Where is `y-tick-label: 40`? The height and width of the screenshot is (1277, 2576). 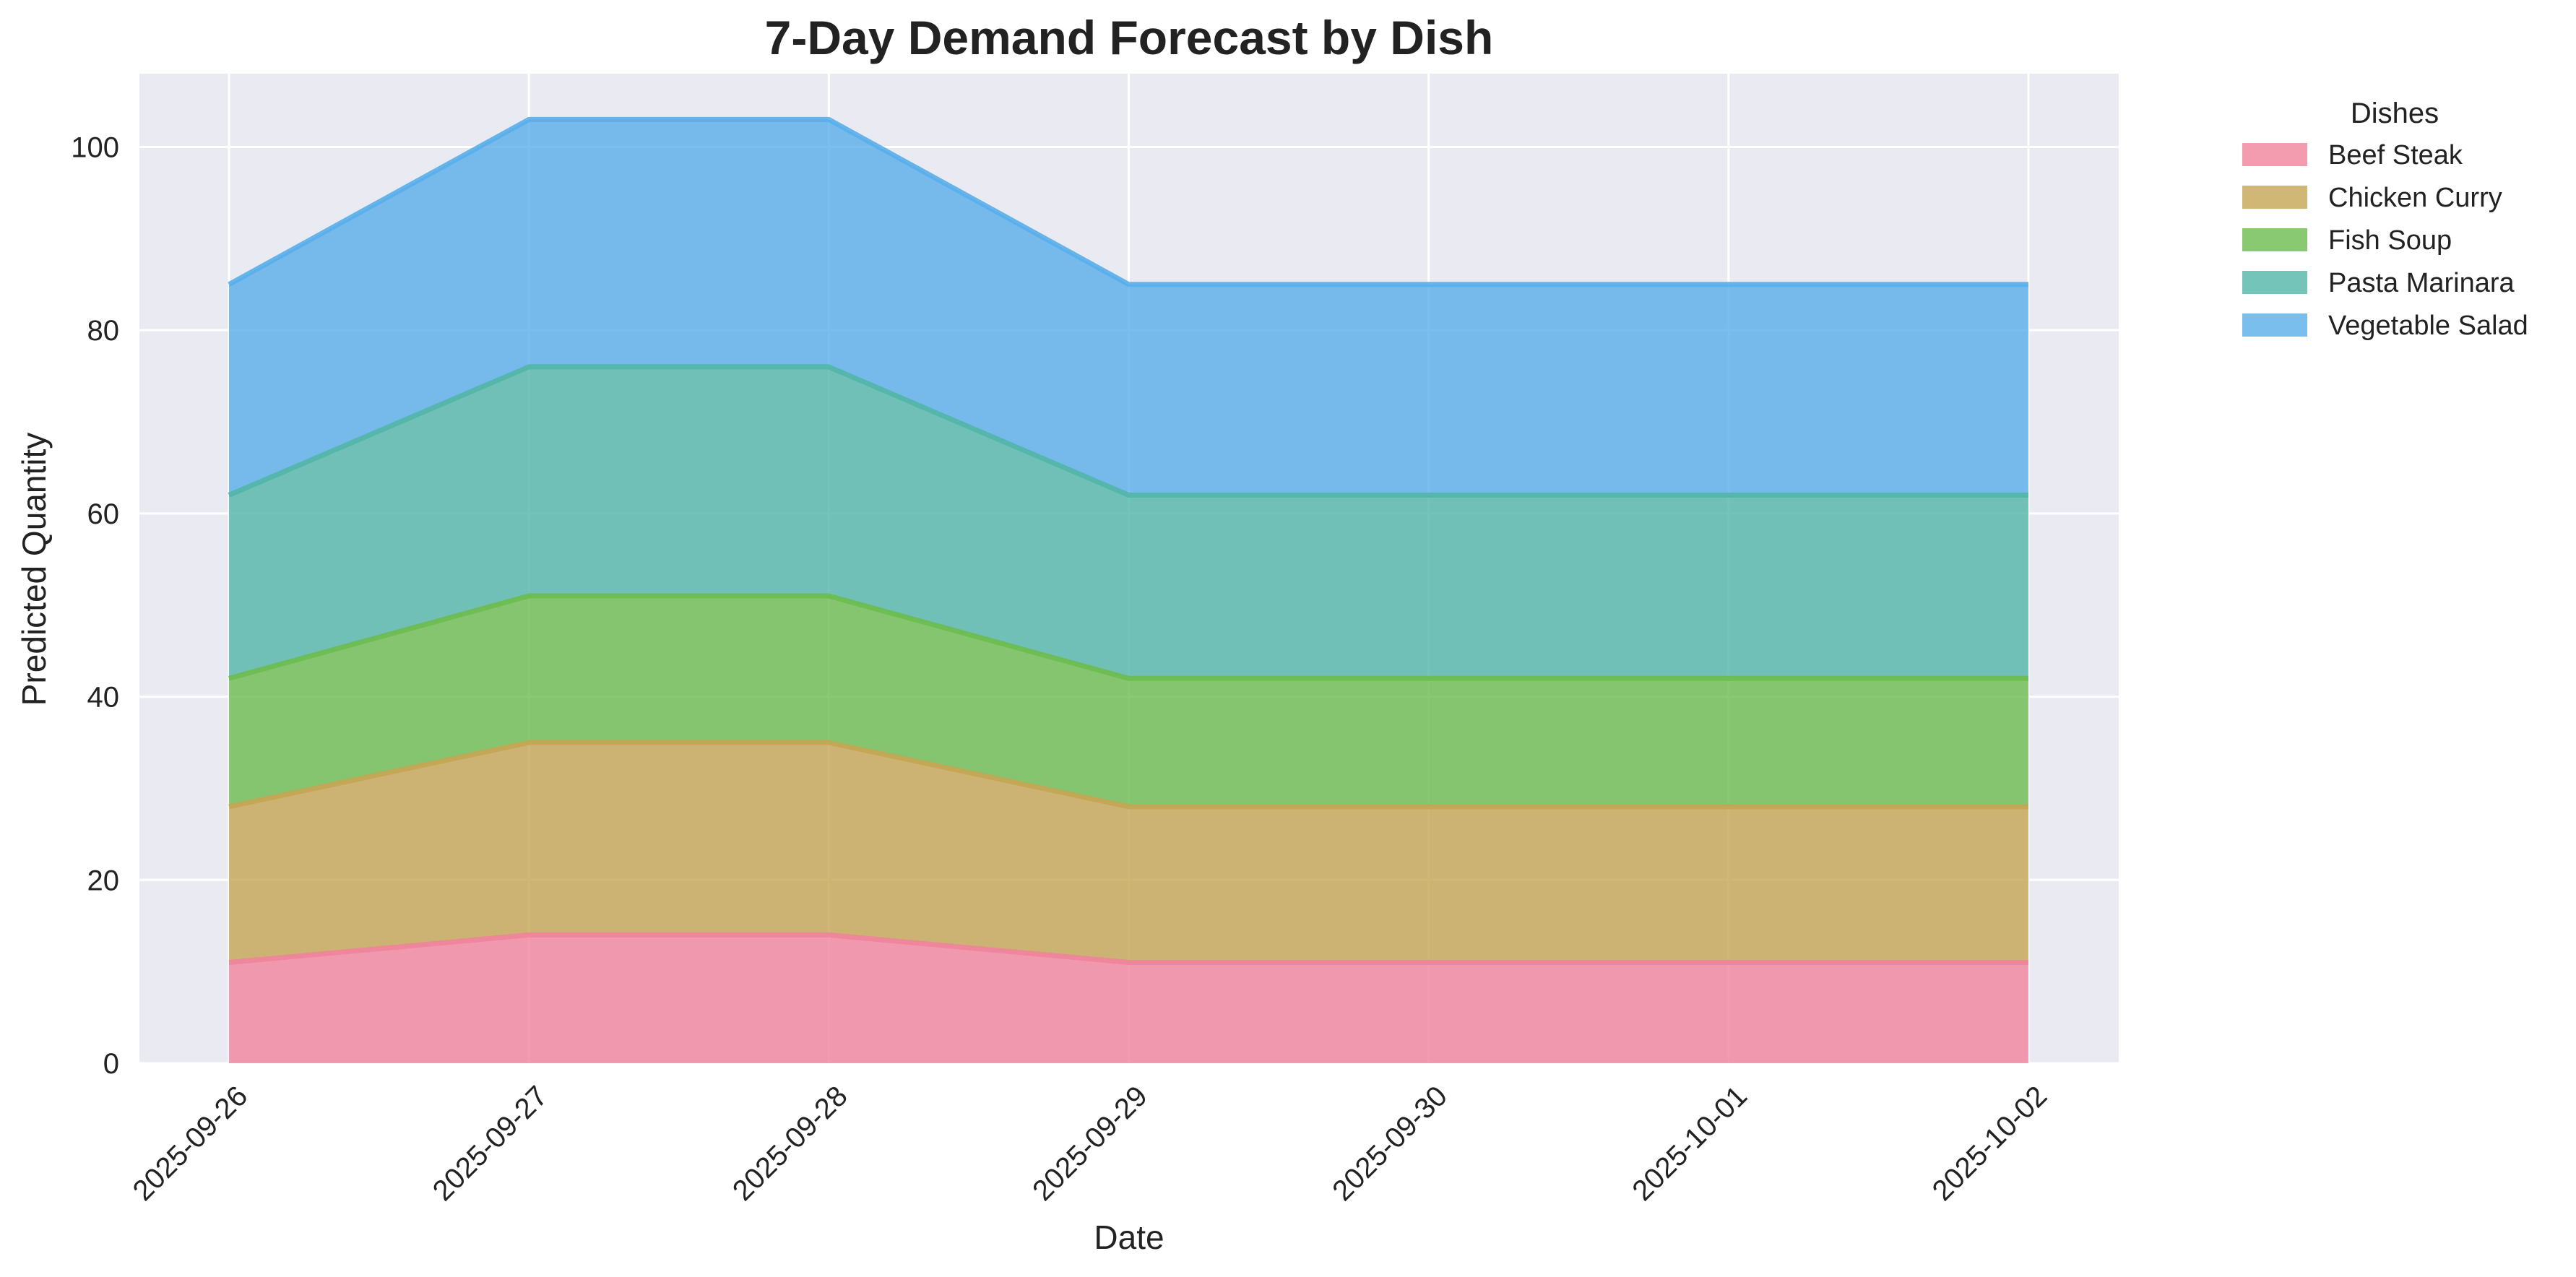 y-tick-label: 40 is located at coordinates (103, 698).